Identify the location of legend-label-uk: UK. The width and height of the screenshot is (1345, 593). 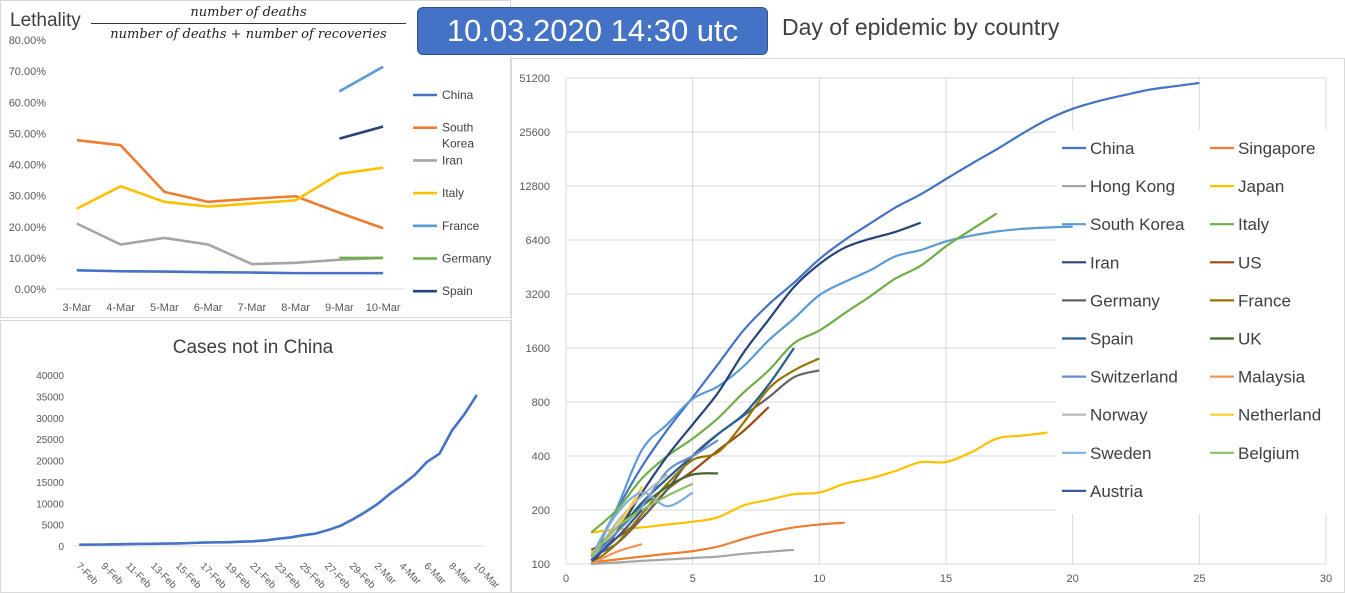
(1250, 339).